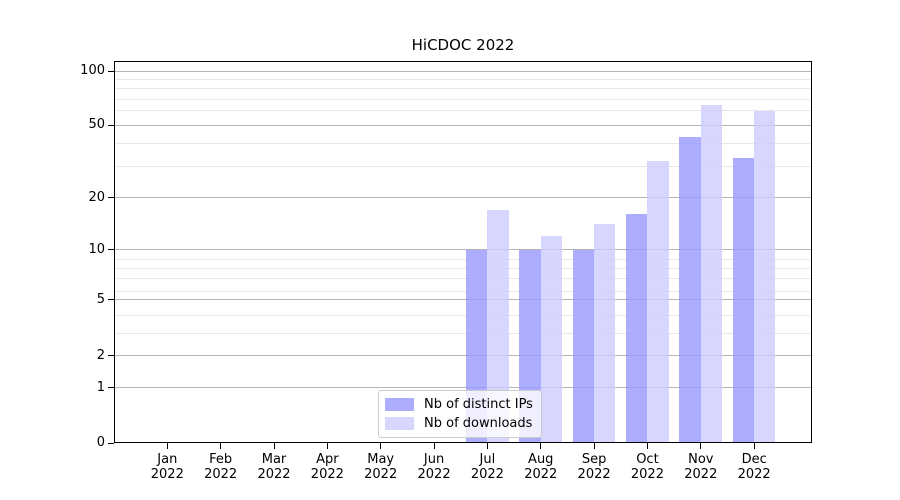 The image size is (900, 500). I want to click on bar-nb-of-downloads-sep, so click(605, 333).